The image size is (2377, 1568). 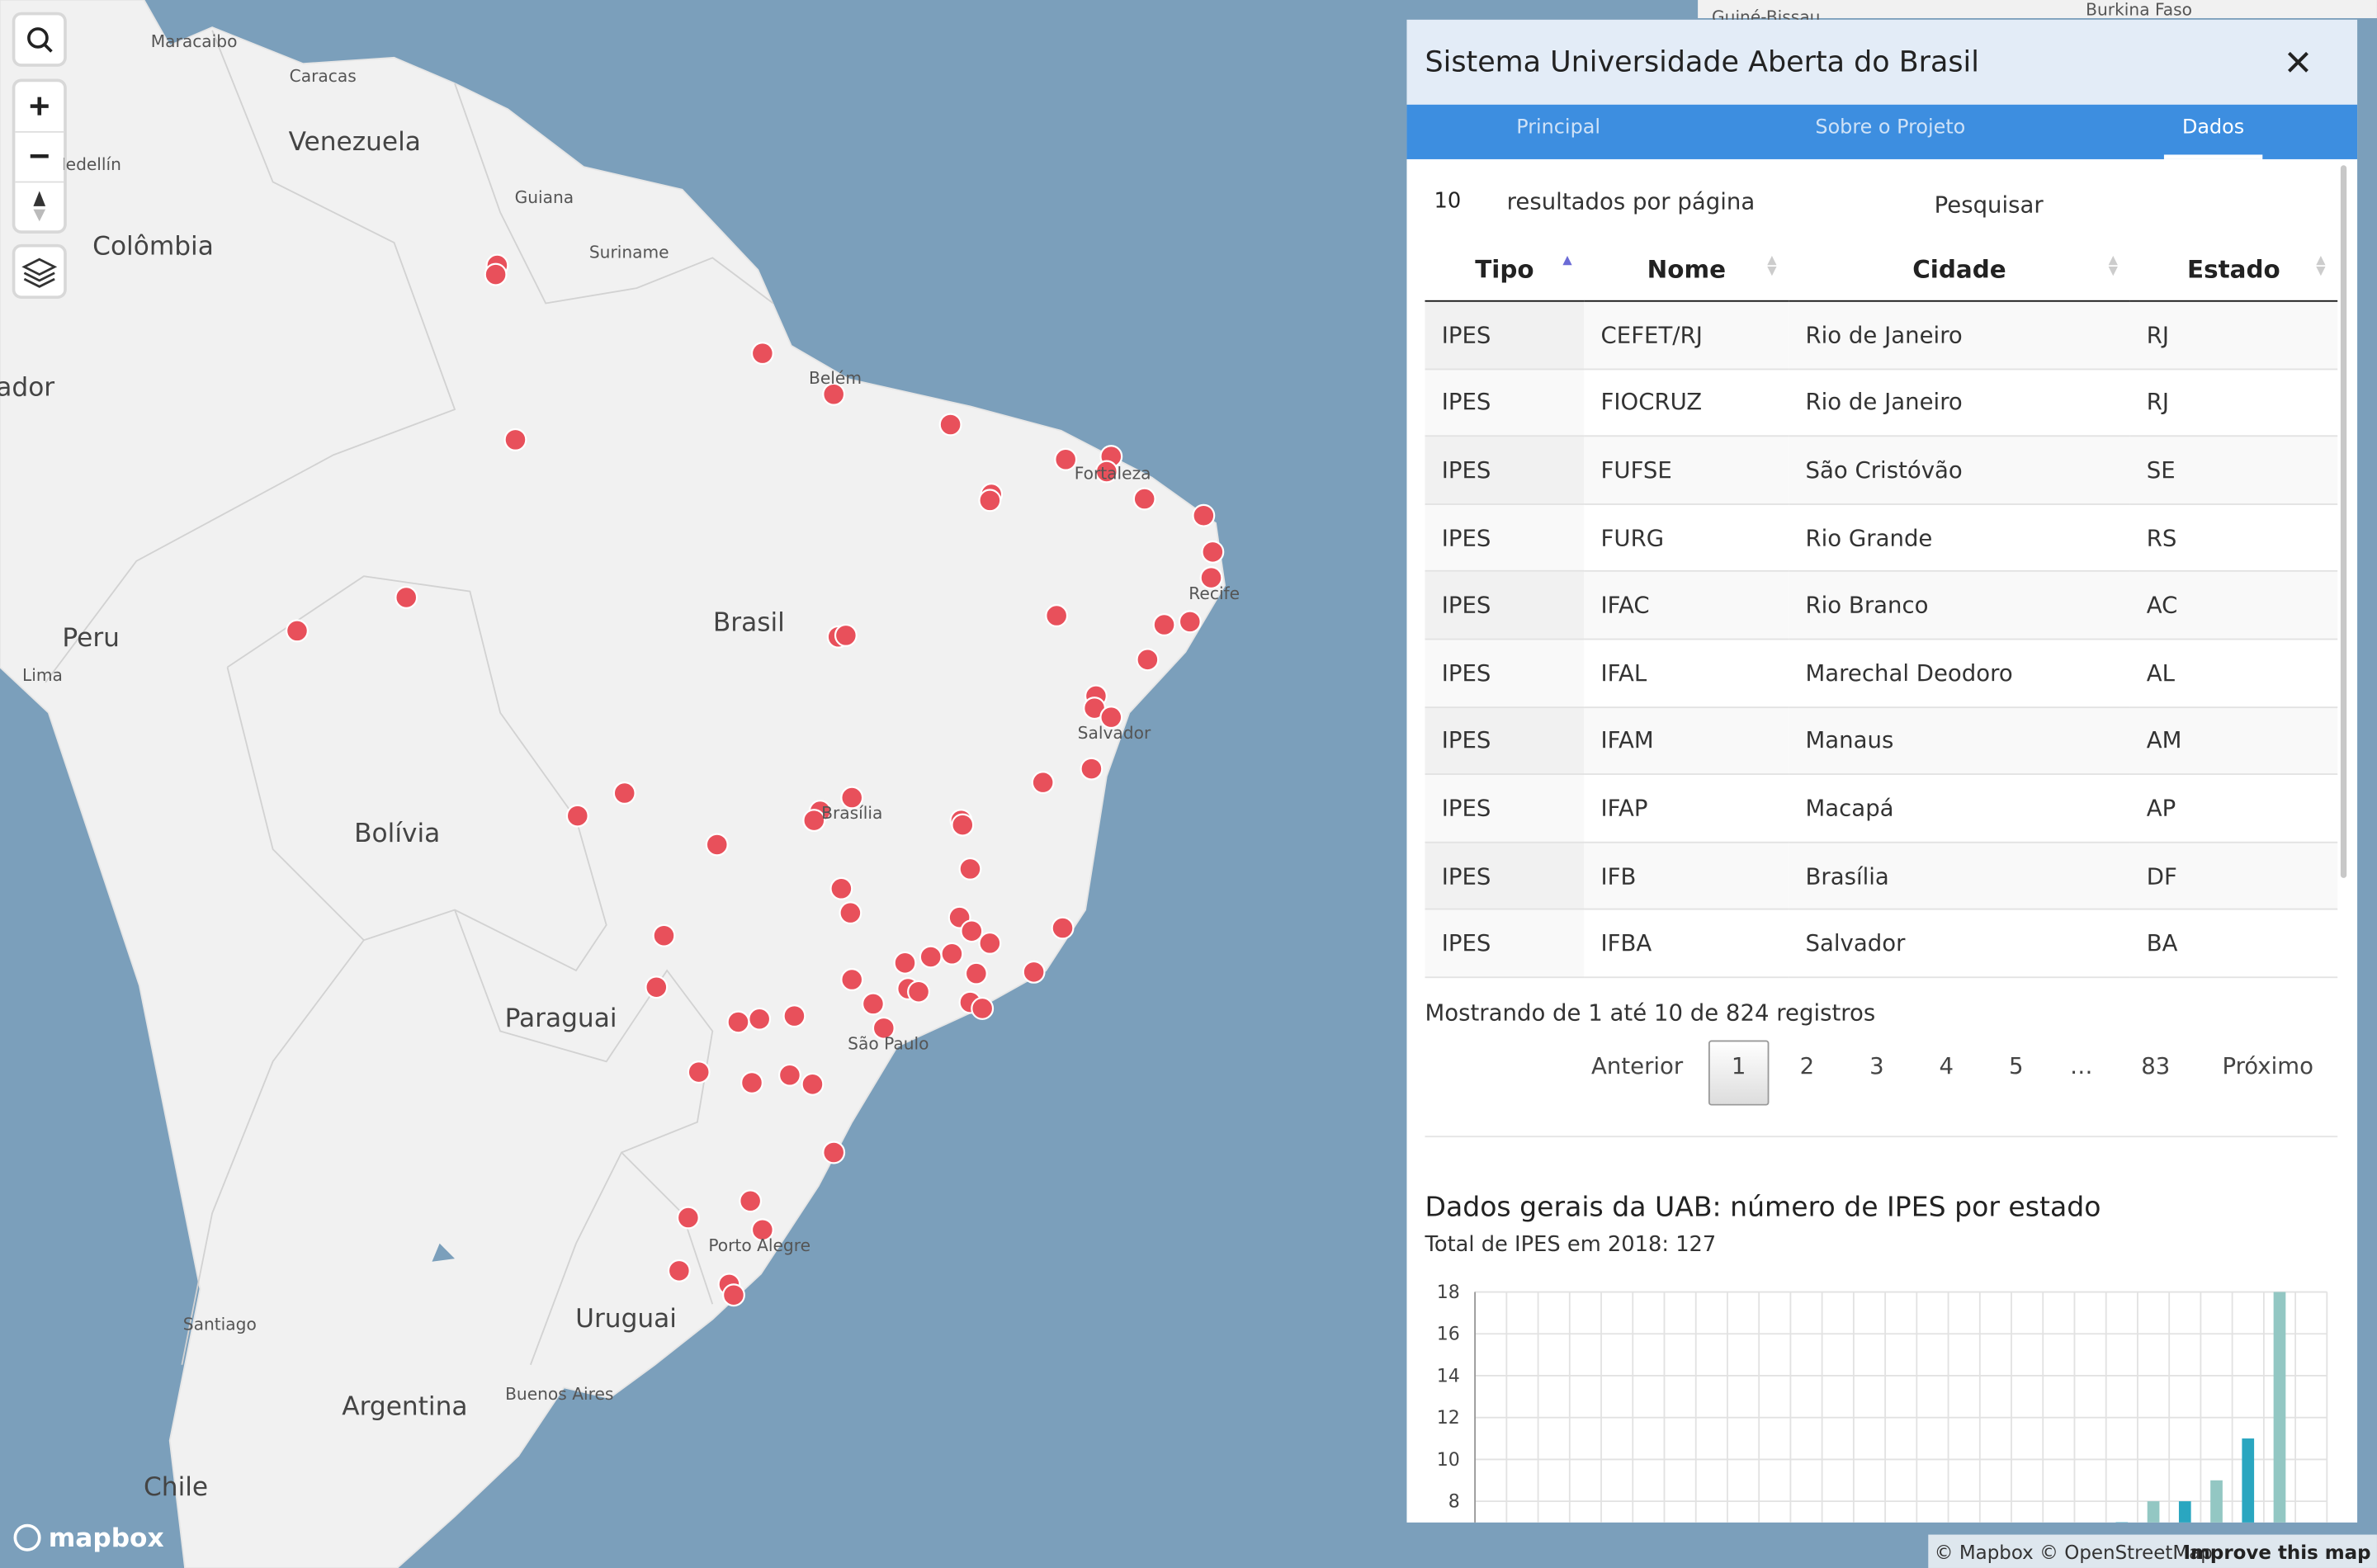 I want to click on page-link: Próximo, so click(x=2267, y=1066).